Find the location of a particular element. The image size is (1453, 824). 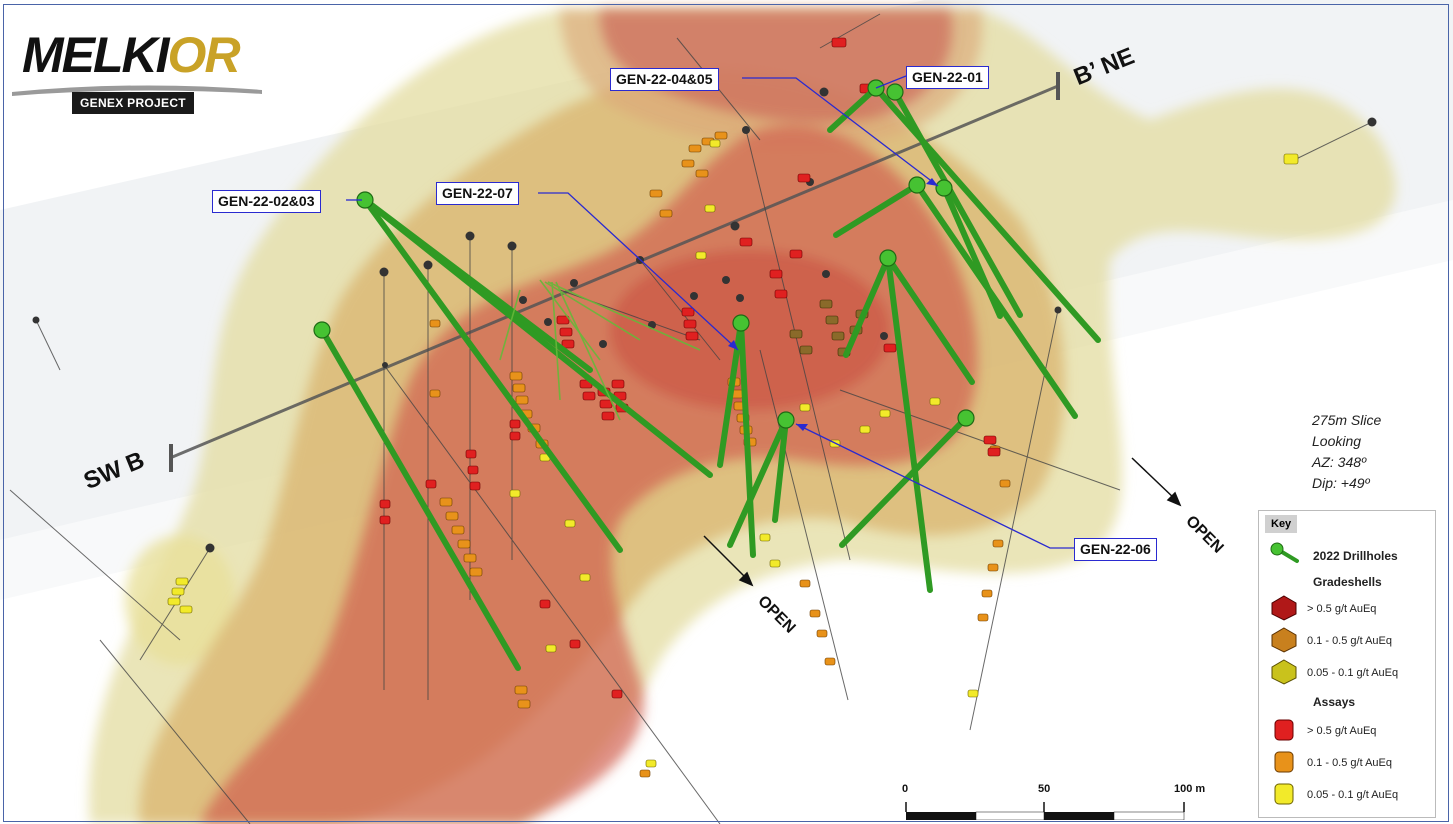

legend-drillholes-label: 2022 Drillholes is located at coordinates (1355, 556).